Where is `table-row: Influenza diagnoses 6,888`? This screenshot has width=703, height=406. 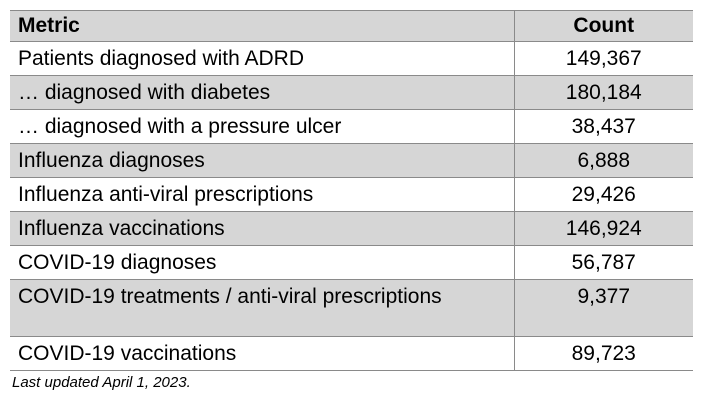
table-row: Influenza diagnoses 6,888 is located at coordinates (351, 160).